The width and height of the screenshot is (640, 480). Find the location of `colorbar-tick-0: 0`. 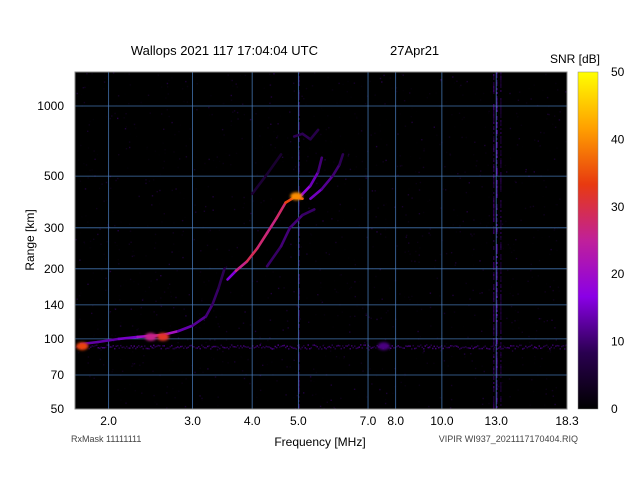

colorbar-tick-0: 0 is located at coordinates (614, 409).